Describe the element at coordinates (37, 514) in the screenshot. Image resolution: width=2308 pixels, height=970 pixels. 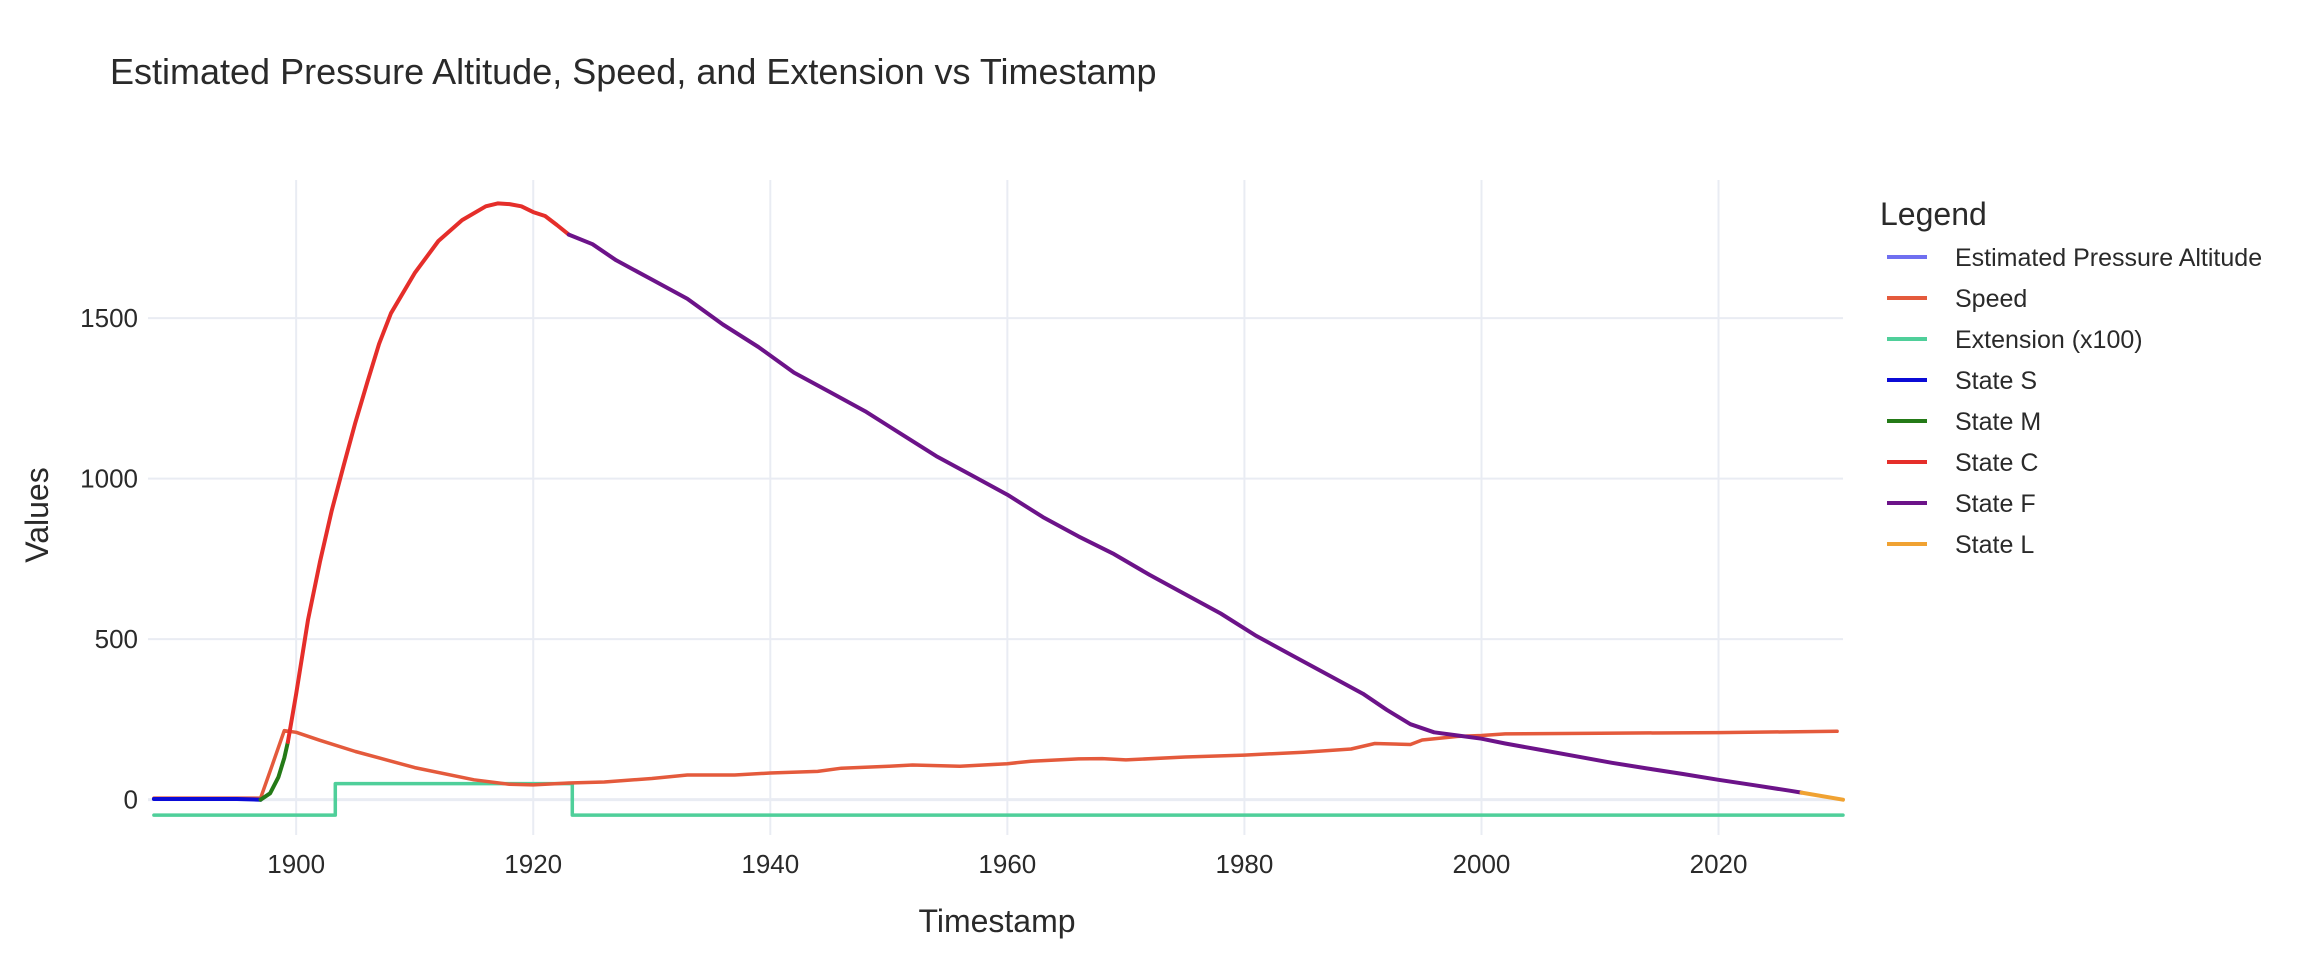
I see `y-axis-title: Values` at that location.